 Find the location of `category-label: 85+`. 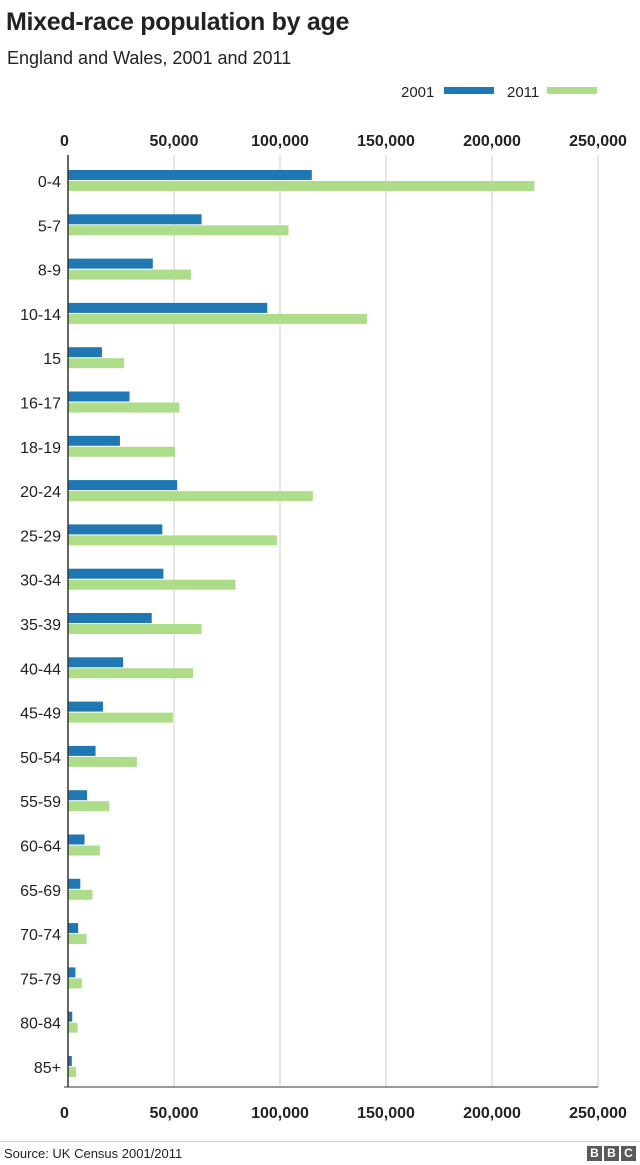

category-label: 85+ is located at coordinates (47, 1068).